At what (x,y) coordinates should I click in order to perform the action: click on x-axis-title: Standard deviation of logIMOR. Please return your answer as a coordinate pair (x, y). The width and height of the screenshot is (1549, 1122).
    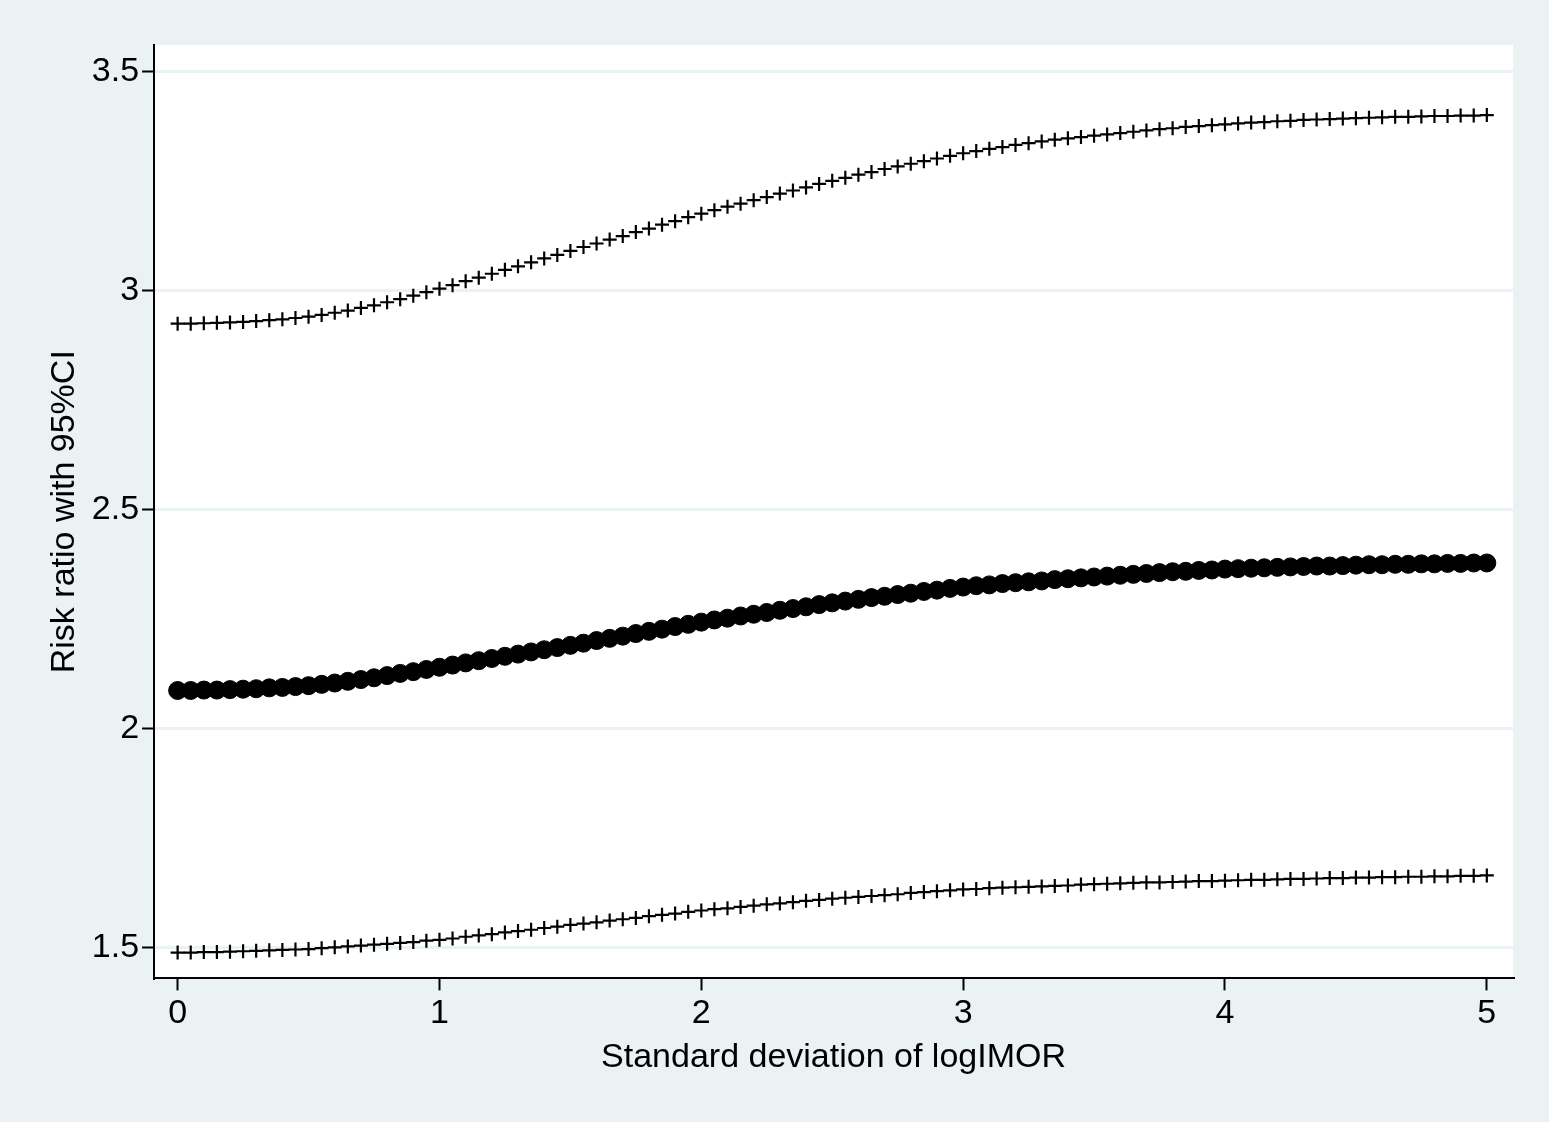
    Looking at the image, I should click on (833, 1054).